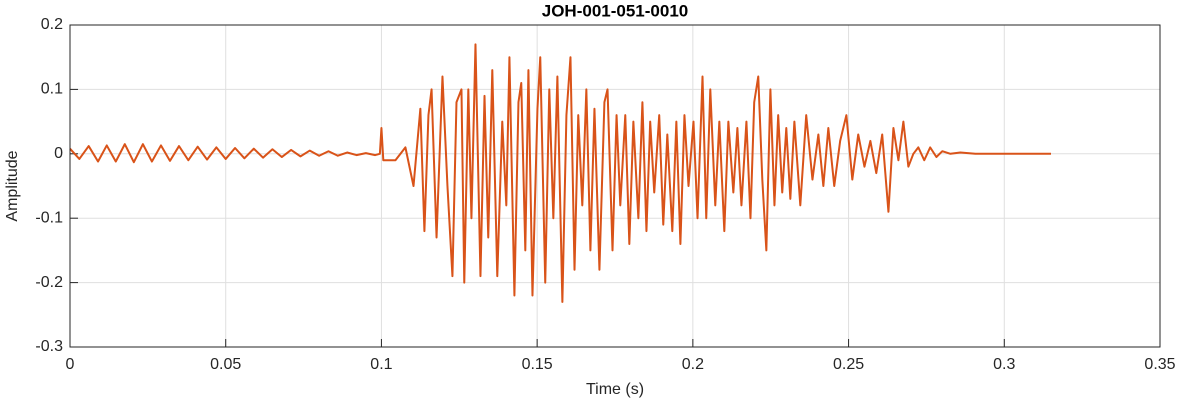 Image resolution: width=1182 pixels, height=404 pixels. I want to click on x-tick-label: 0.3, so click(1004, 364).